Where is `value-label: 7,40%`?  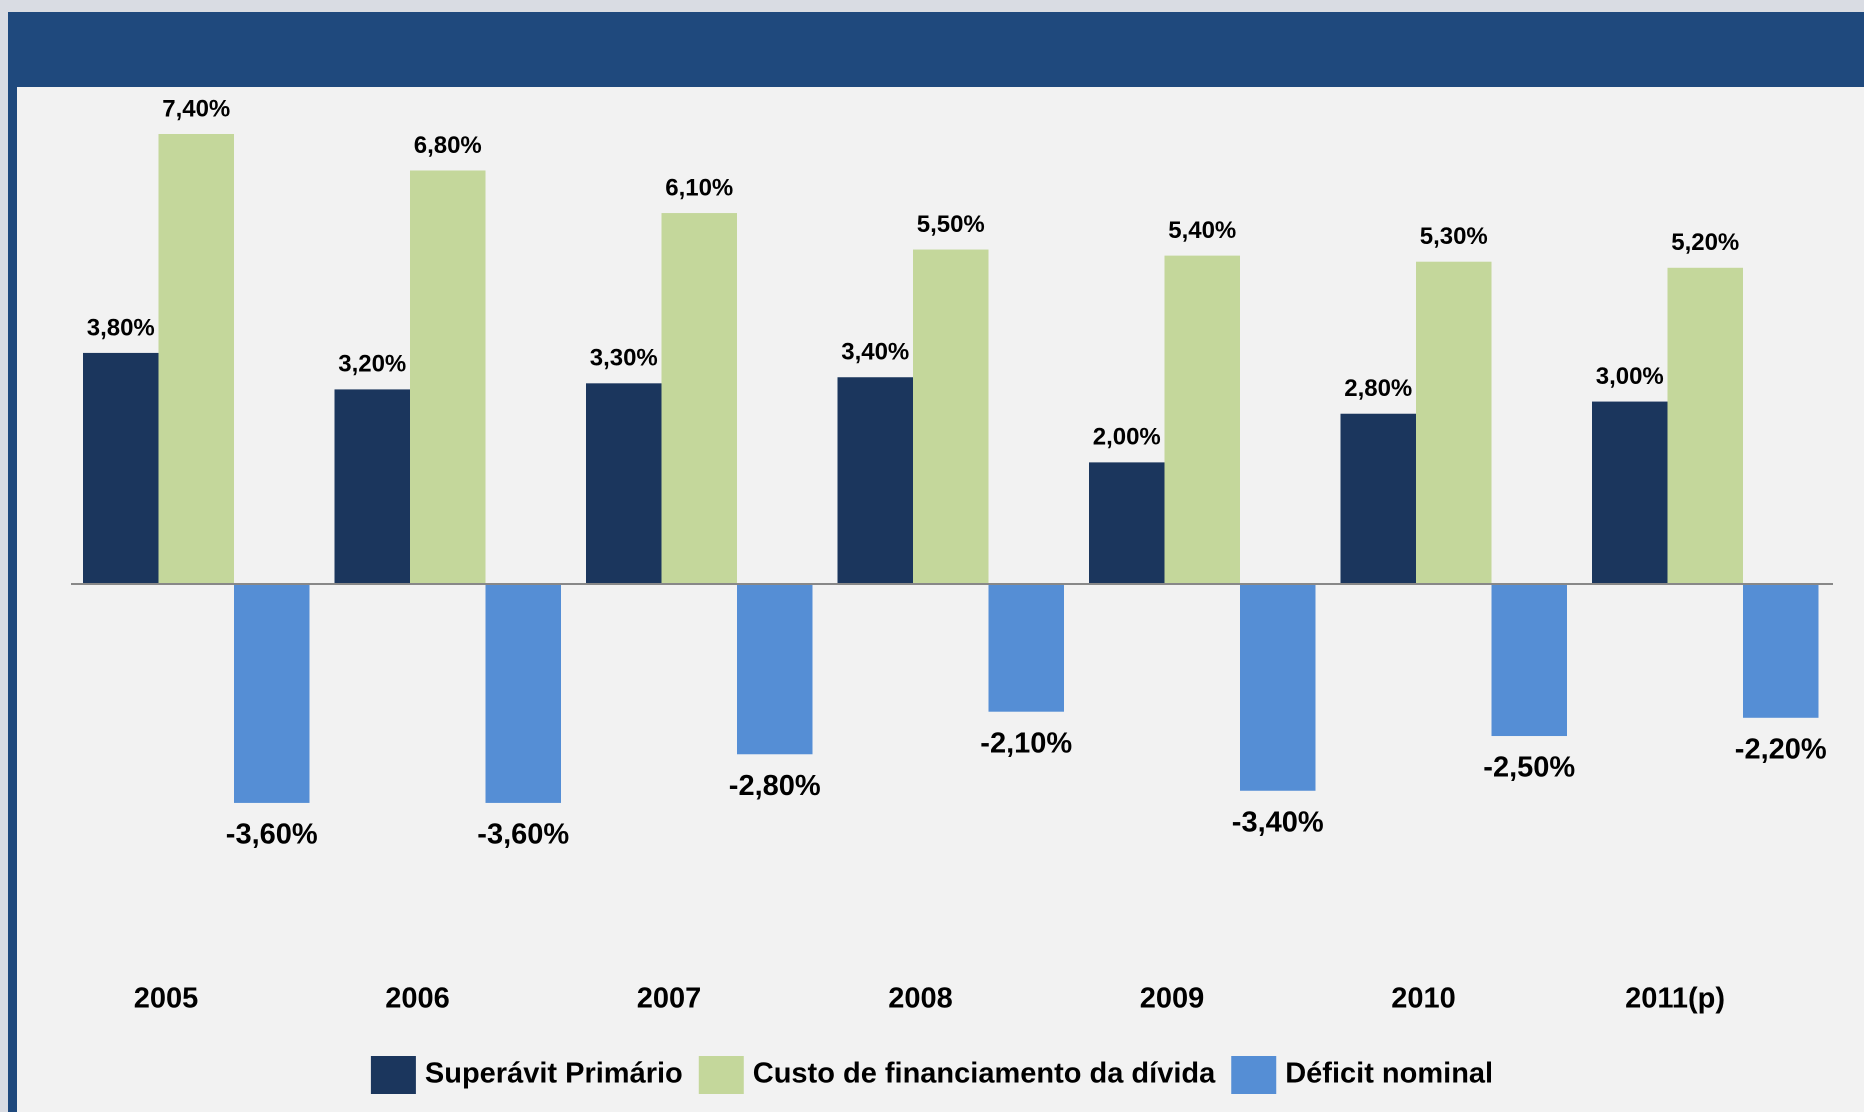 value-label: 7,40% is located at coordinates (196, 108).